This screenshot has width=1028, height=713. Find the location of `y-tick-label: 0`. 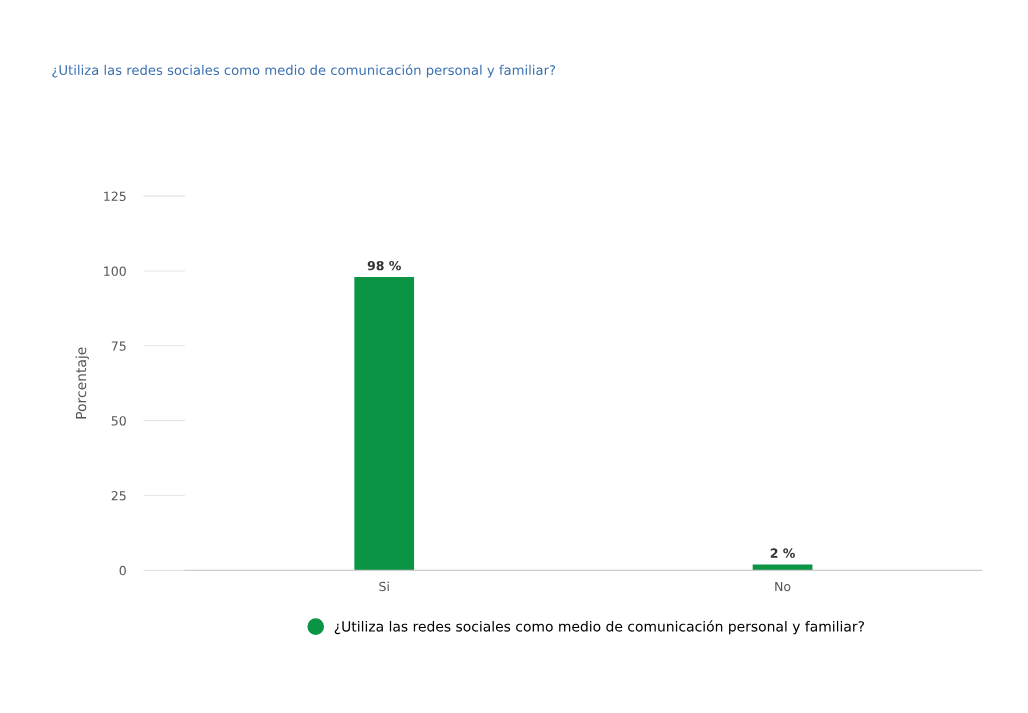

y-tick-label: 0 is located at coordinates (122, 570).